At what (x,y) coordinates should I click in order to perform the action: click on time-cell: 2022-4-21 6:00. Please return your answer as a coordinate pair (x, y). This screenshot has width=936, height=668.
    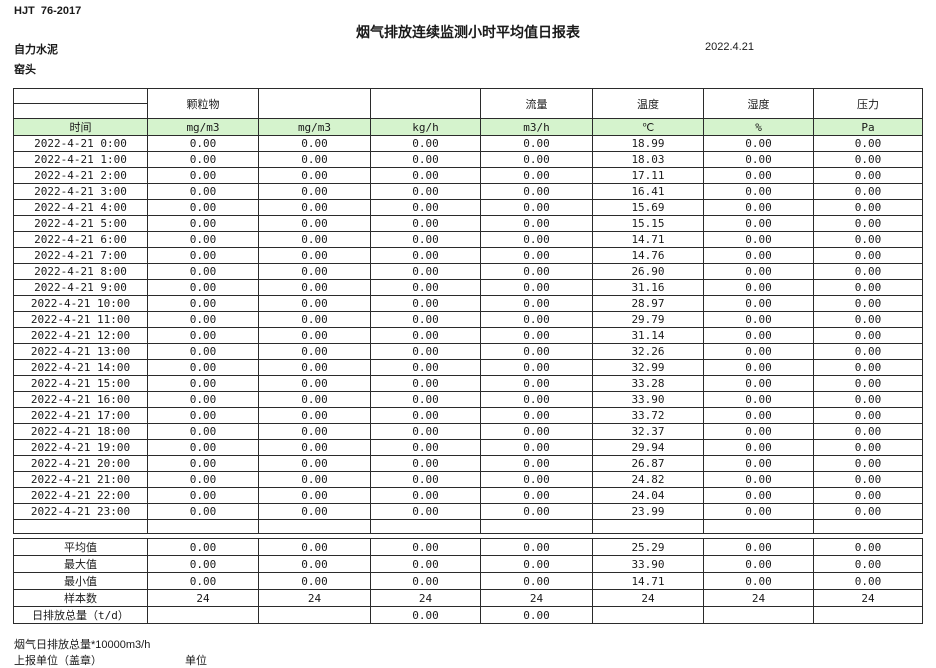
    Looking at the image, I should click on (80, 239).